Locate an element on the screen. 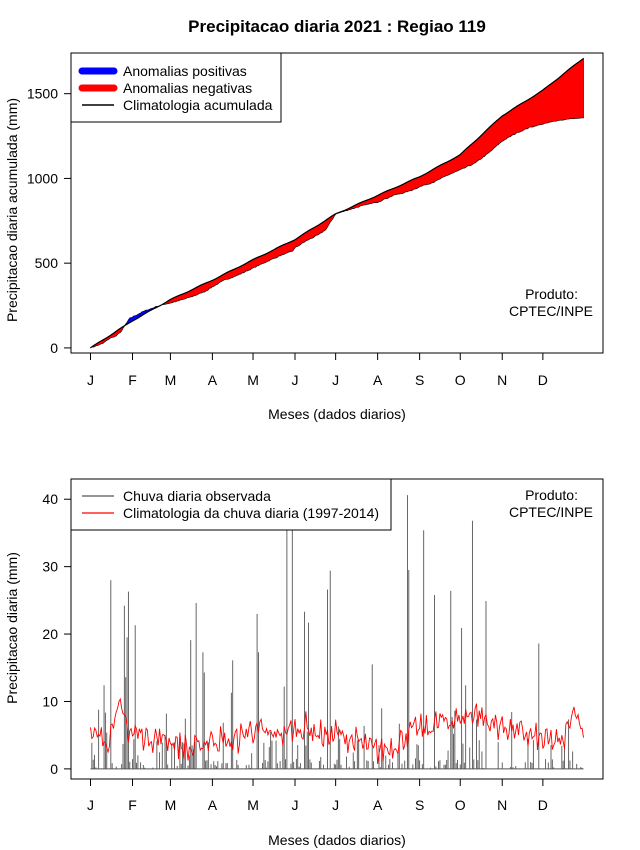 The height and width of the screenshot is (850, 640). top-x-tick-label: S is located at coordinates (419, 380).